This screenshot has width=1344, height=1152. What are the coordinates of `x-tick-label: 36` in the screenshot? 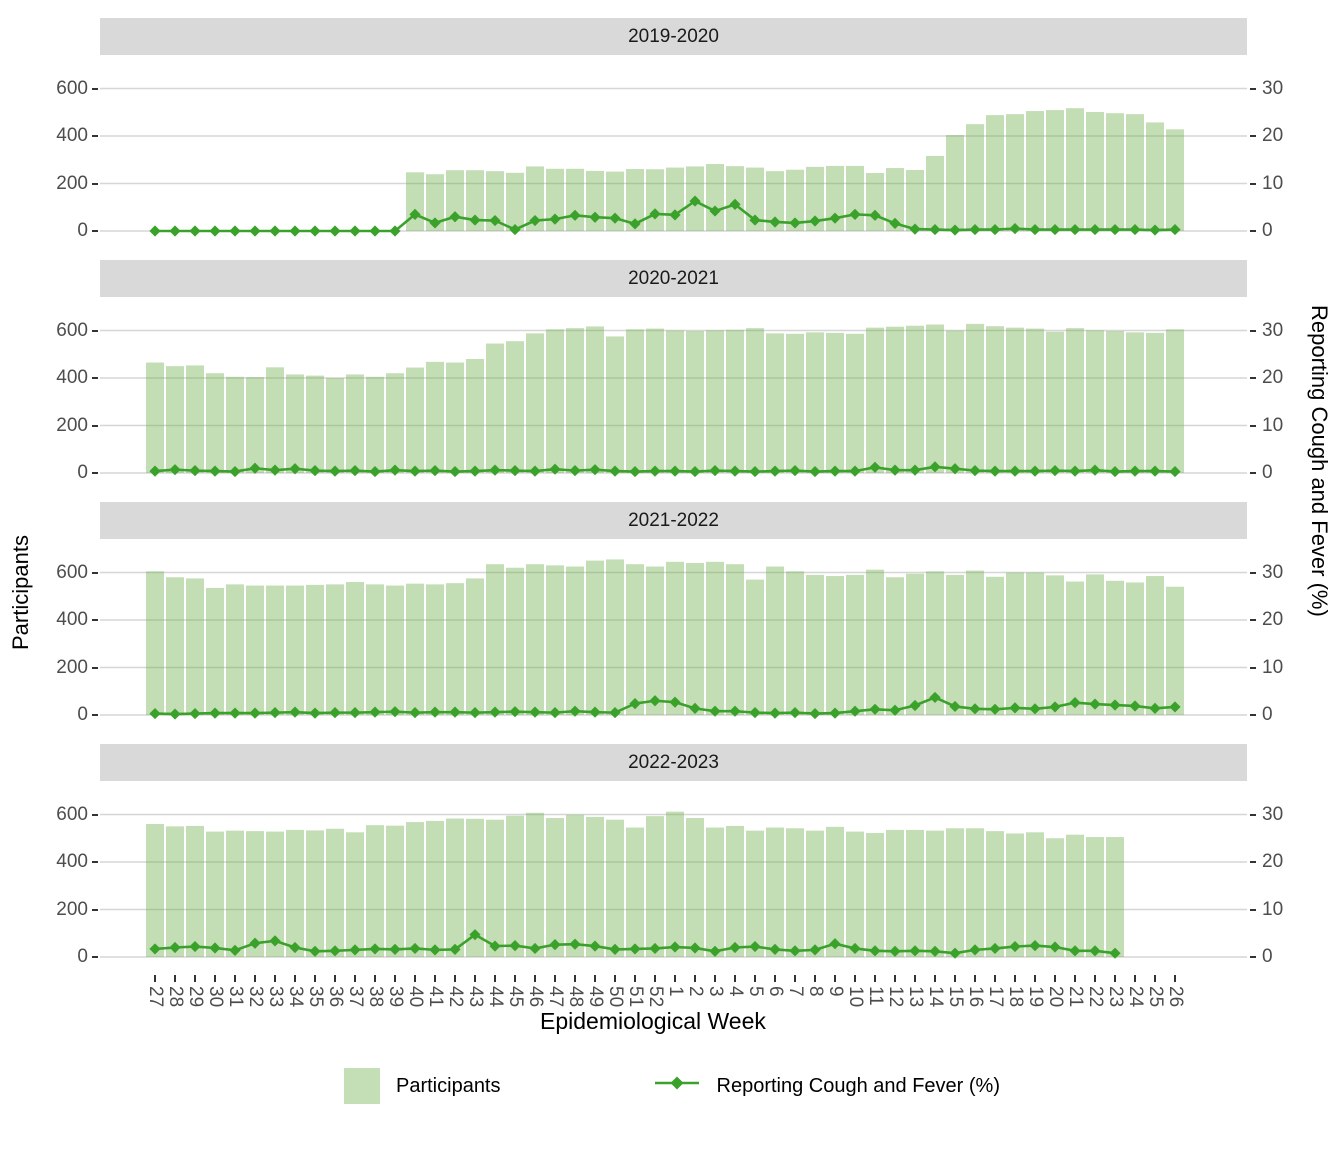 It's located at (335, 997).